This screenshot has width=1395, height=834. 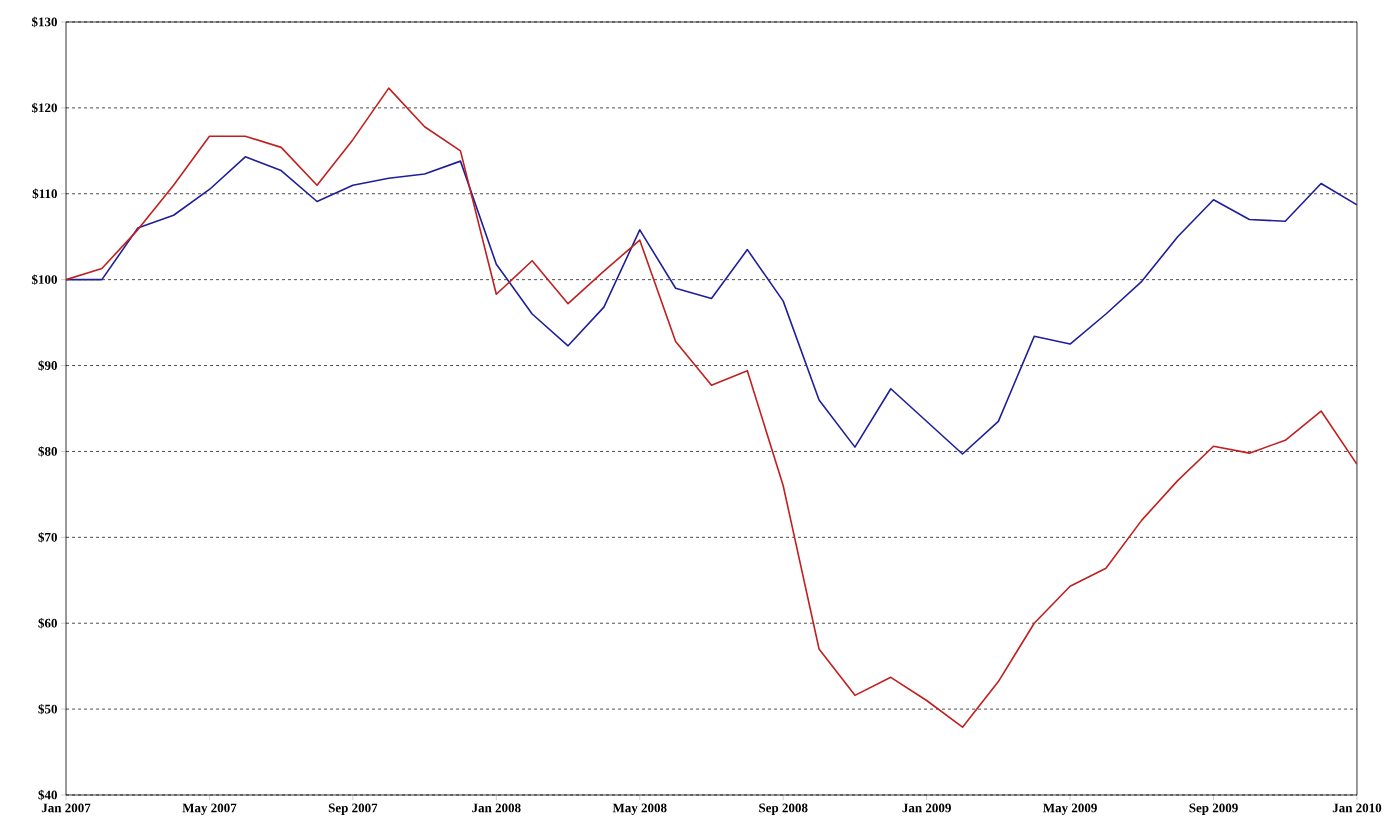 I want to click on y-tick-label: $50, so click(x=47, y=709).